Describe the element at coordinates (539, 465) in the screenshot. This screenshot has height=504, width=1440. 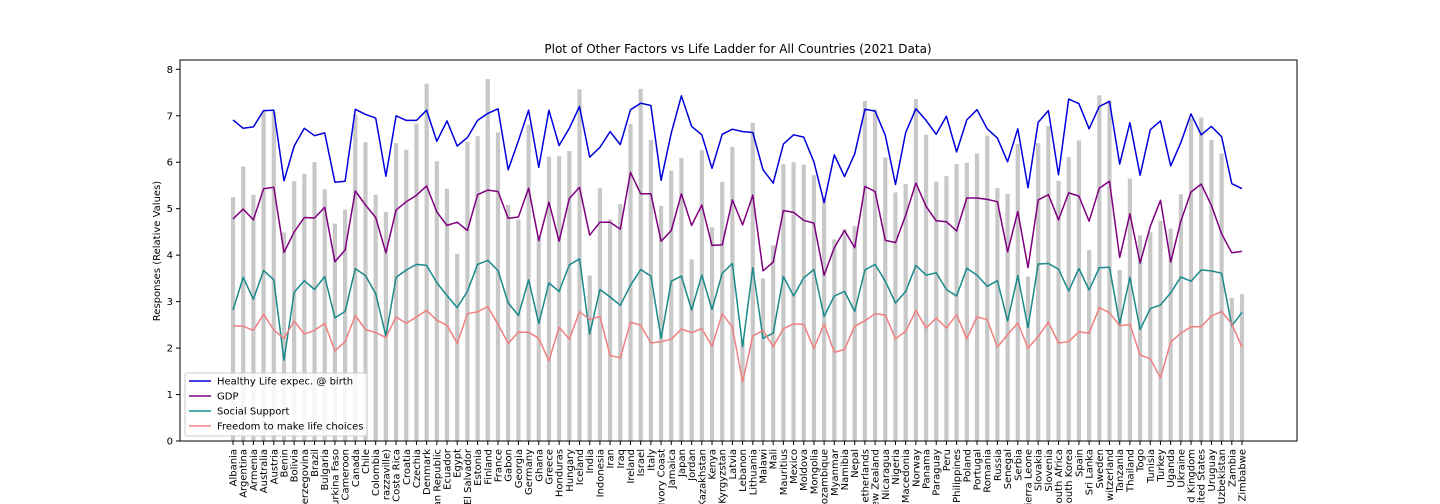
I see `x-tick-label: Ghana` at that location.